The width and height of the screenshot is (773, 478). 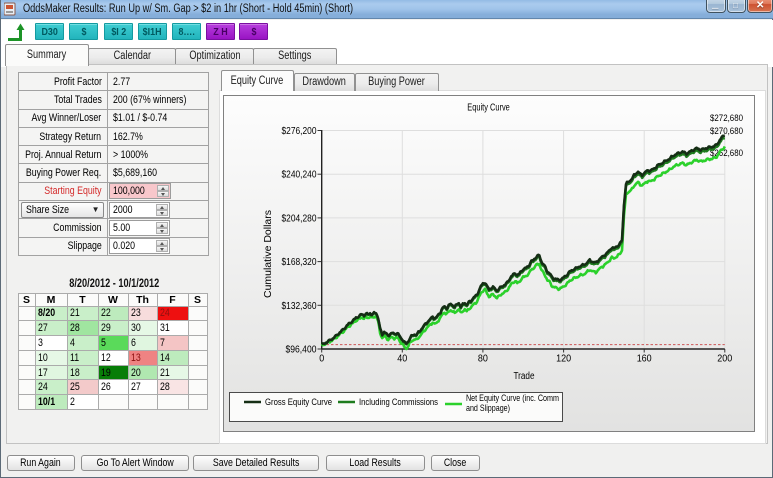 What do you see at coordinates (724, 359) in the screenshot?
I see `svg-text: 200` at bounding box center [724, 359].